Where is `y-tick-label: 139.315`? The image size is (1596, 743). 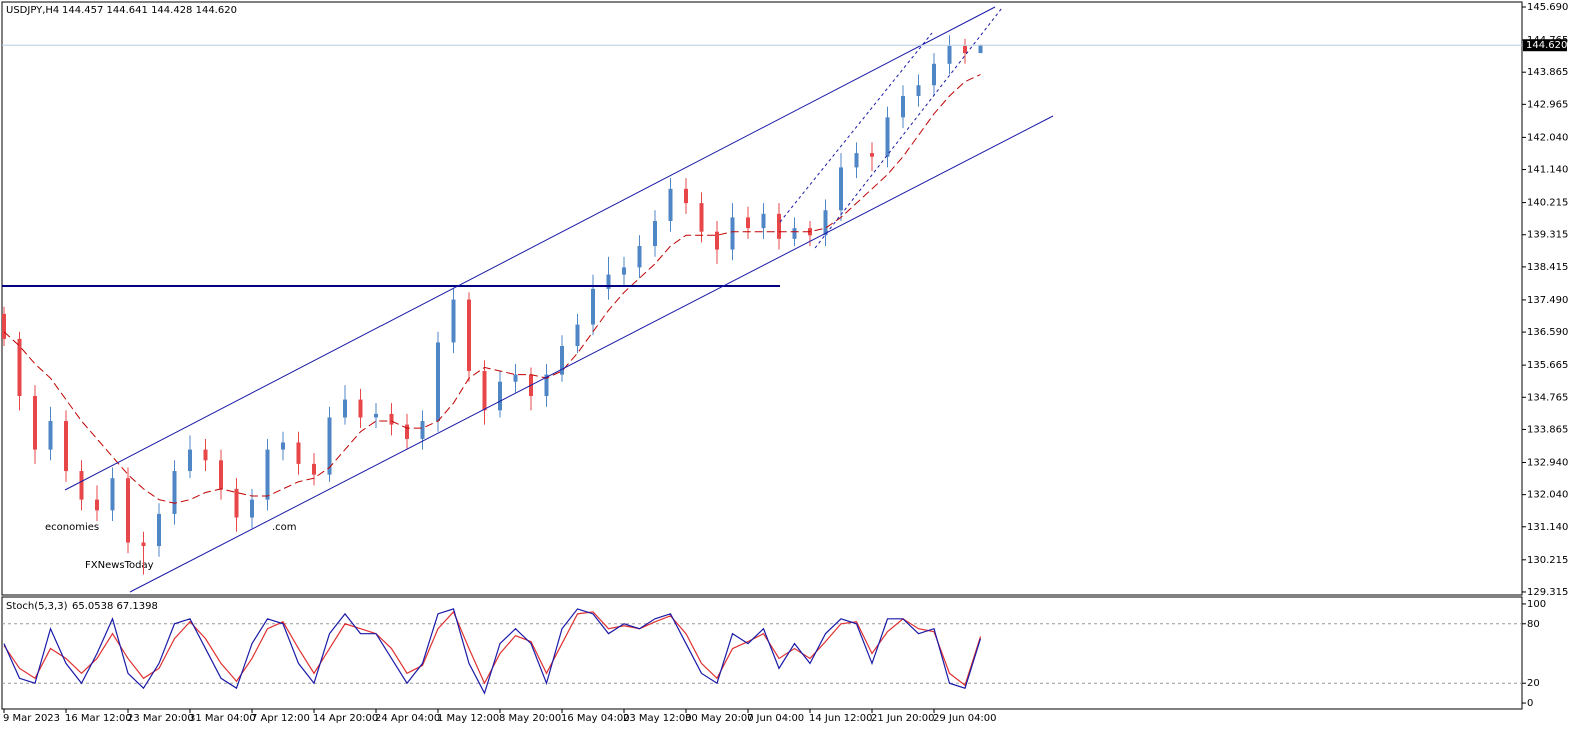
y-tick-label: 139.315 is located at coordinates (1547, 235).